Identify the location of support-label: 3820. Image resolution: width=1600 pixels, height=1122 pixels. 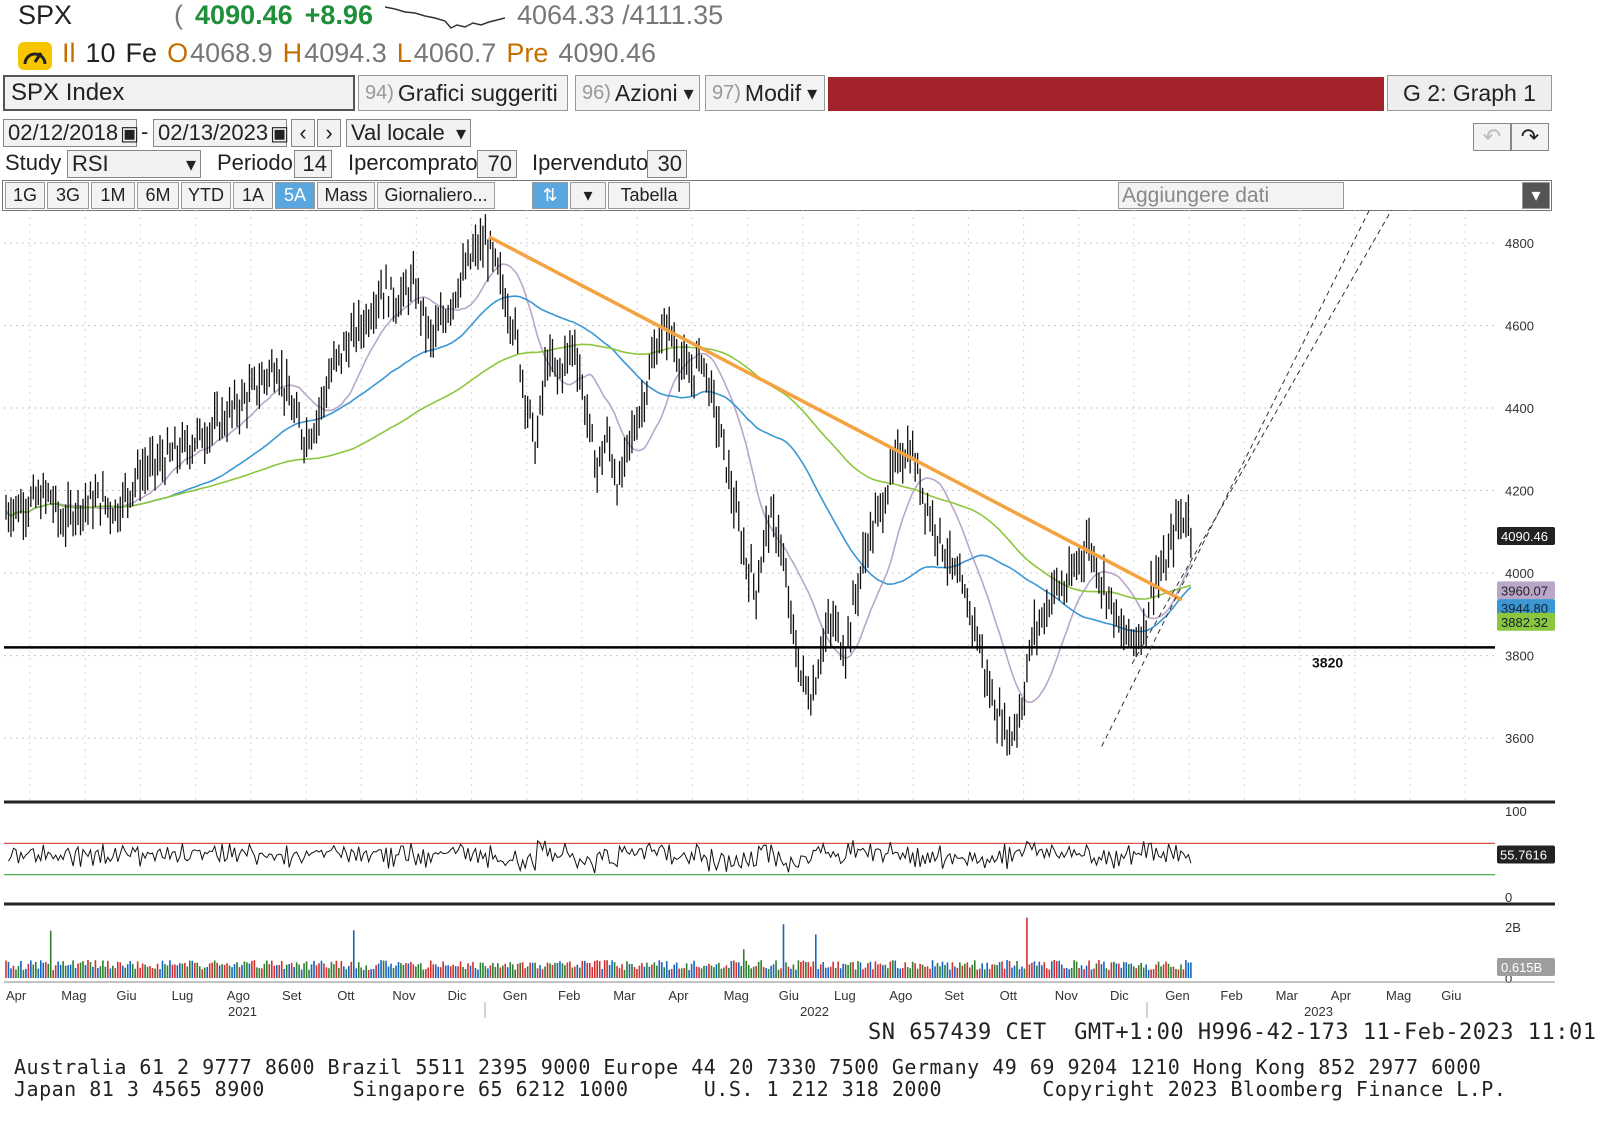
(1327, 662).